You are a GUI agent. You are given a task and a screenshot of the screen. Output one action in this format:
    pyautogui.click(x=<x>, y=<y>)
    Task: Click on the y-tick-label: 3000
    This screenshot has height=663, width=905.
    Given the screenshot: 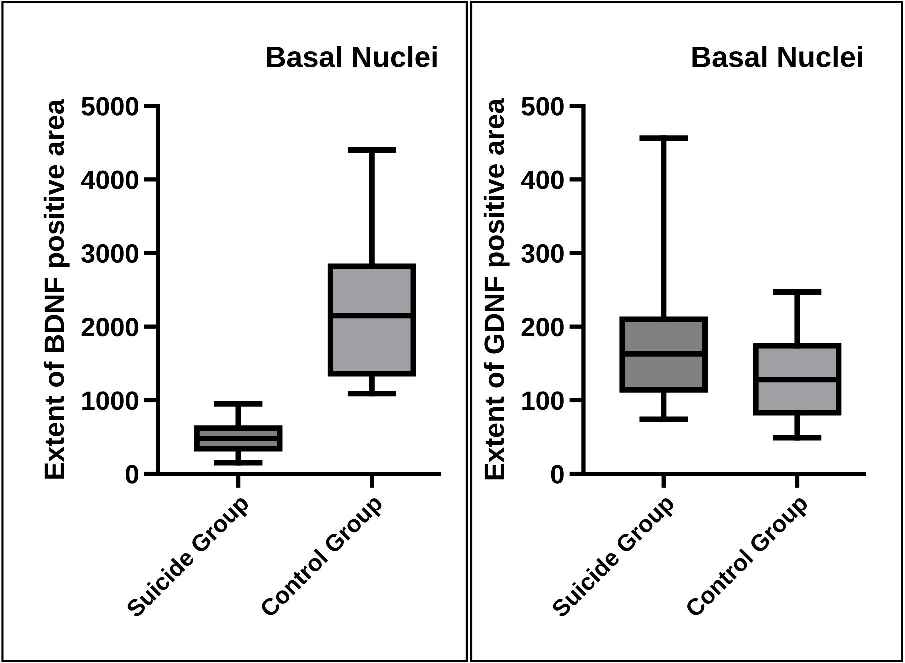 What is the action you would take?
    pyautogui.click(x=110, y=254)
    